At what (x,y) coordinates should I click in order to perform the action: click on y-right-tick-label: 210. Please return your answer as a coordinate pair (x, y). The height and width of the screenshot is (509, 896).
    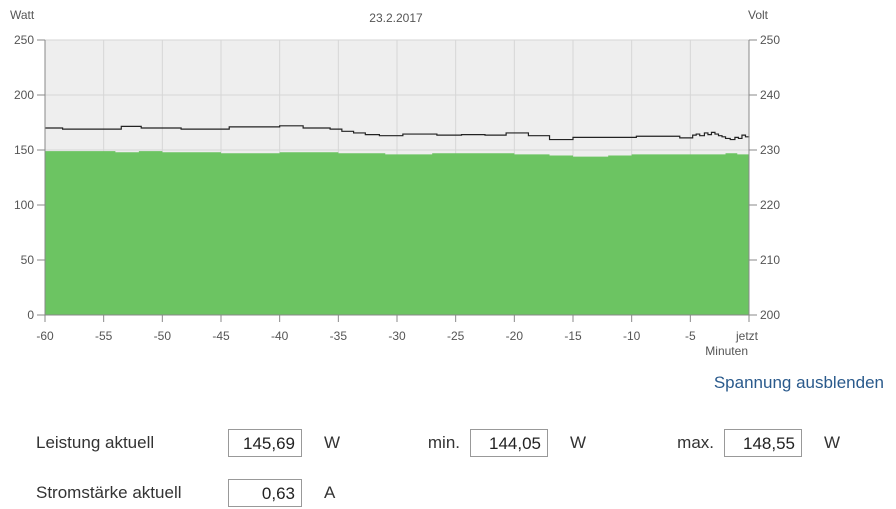
    Looking at the image, I should click on (770, 260).